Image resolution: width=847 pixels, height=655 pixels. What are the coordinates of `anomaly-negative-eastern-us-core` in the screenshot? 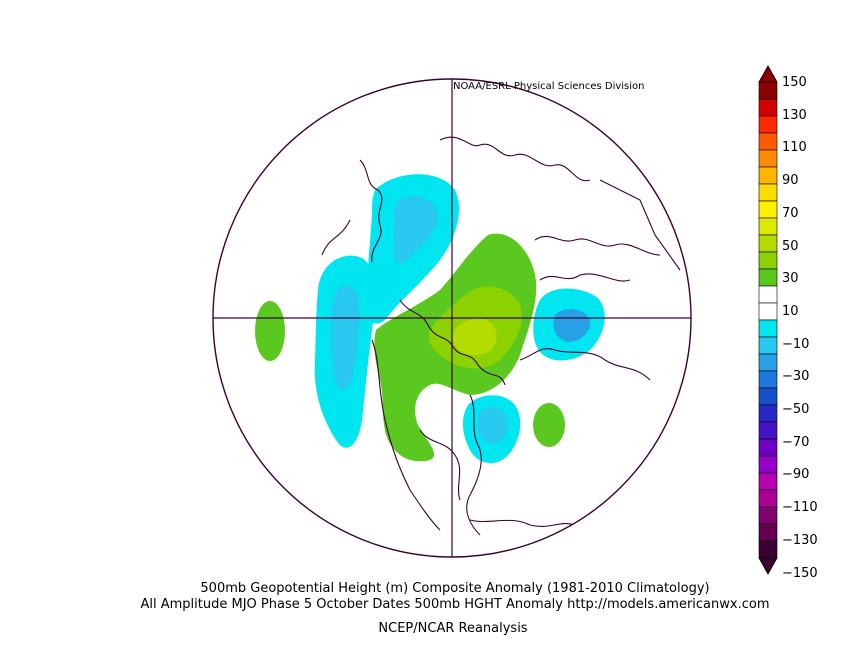 It's located at (493, 425).